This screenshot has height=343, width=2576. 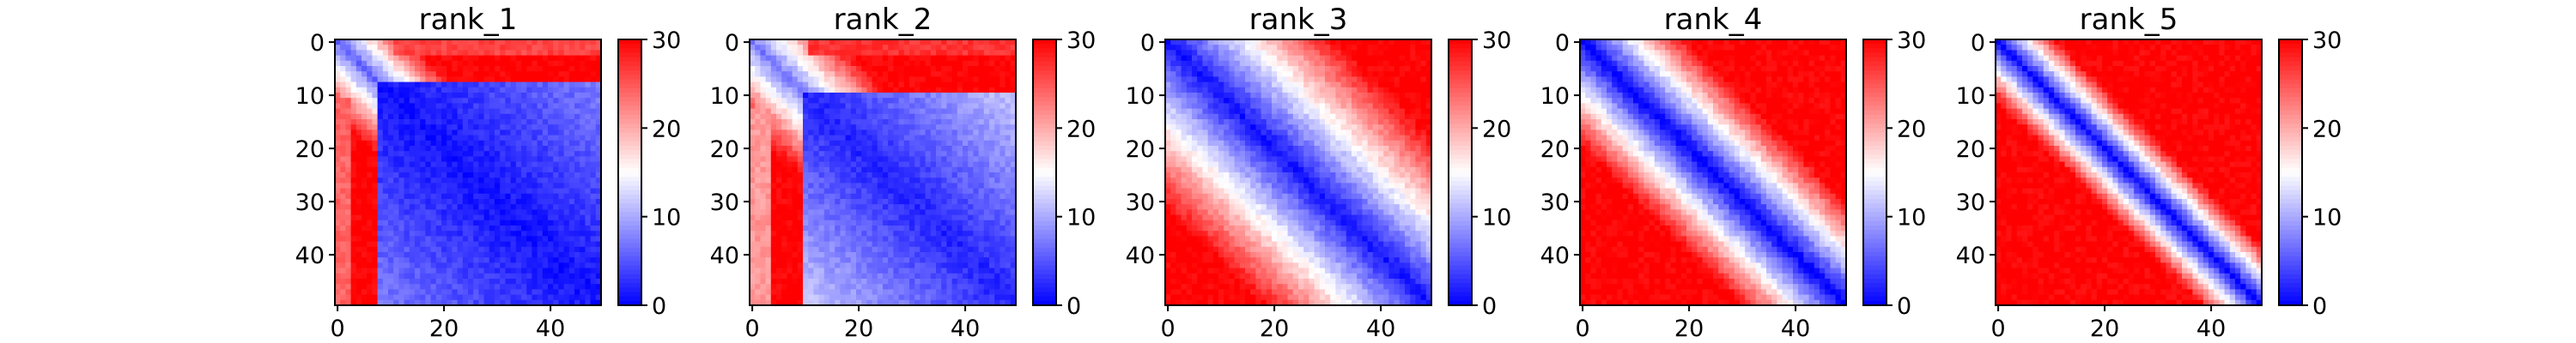 What do you see at coordinates (629, 202) in the screenshot?
I see `colorbar-segment` at bounding box center [629, 202].